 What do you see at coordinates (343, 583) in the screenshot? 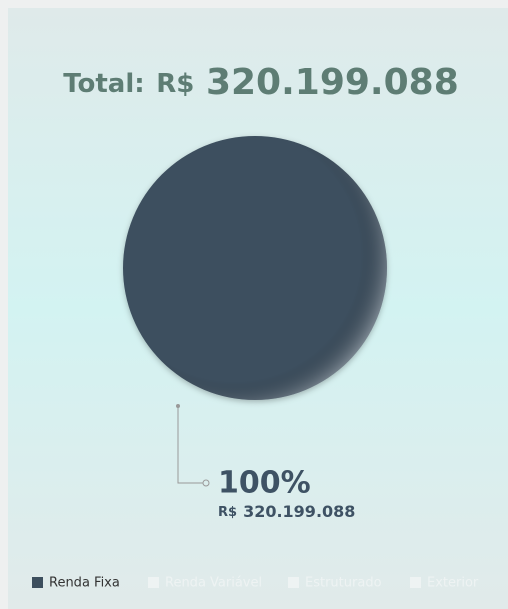
I see `legend-label: Estruturado` at bounding box center [343, 583].